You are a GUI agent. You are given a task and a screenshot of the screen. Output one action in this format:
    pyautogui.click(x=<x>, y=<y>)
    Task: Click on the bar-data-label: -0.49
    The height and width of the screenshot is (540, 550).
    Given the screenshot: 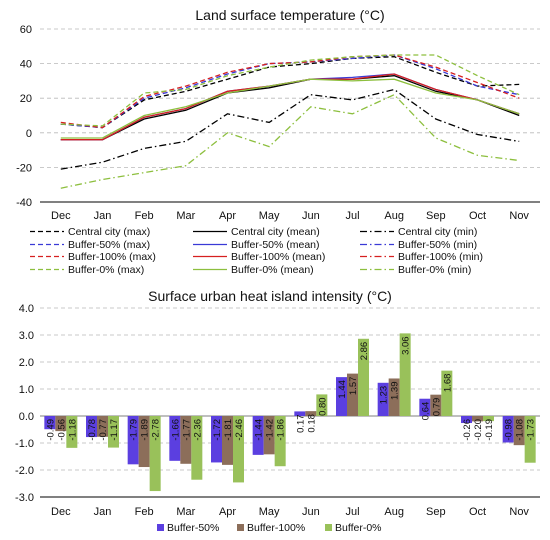 What is the action you would take?
    pyautogui.click(x=50, y=430)
    